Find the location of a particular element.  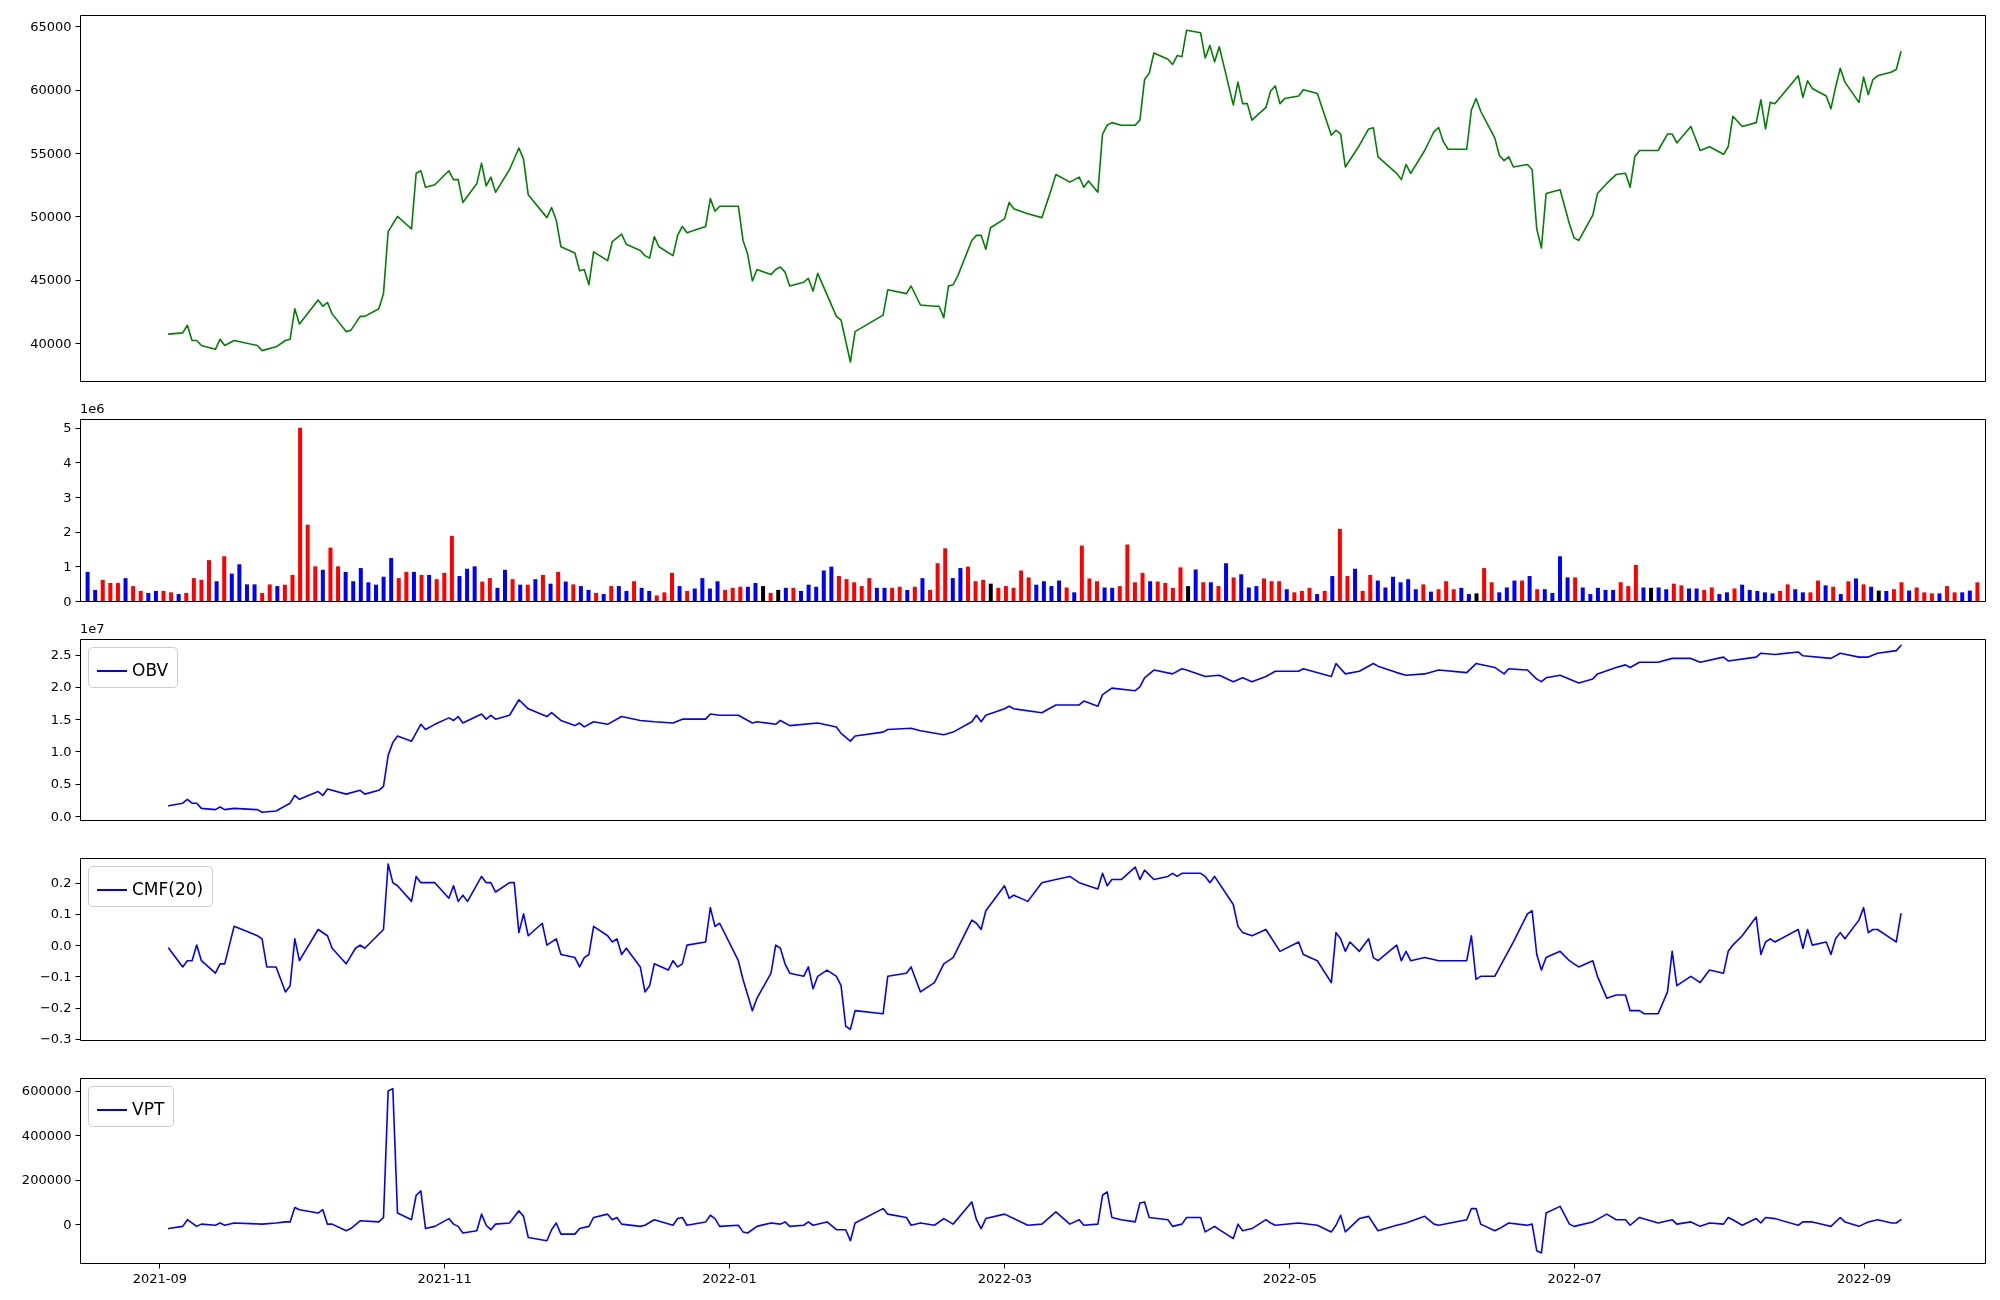

y-tick-label: 400000 is located at coordinates (46, 1135).